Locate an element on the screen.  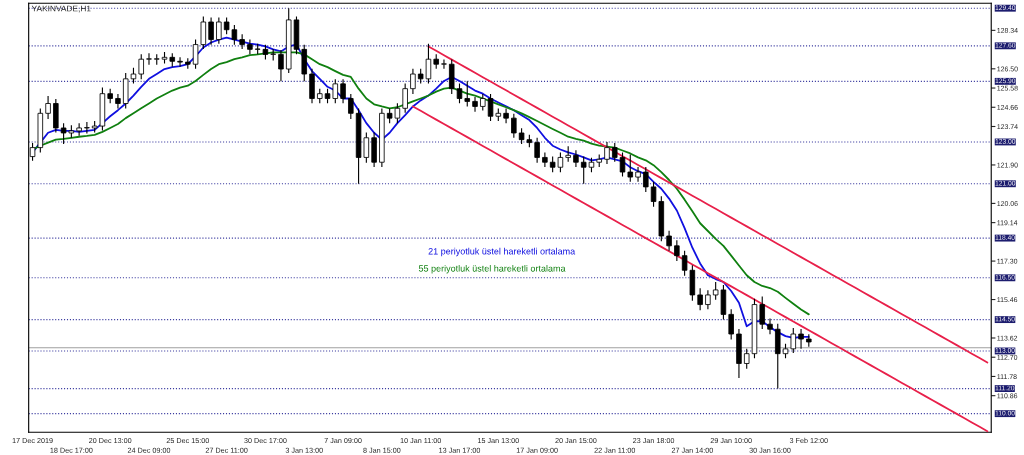
text: 21 periyotluk üstel hareketli ortalama is located at coordinates (502, 252).